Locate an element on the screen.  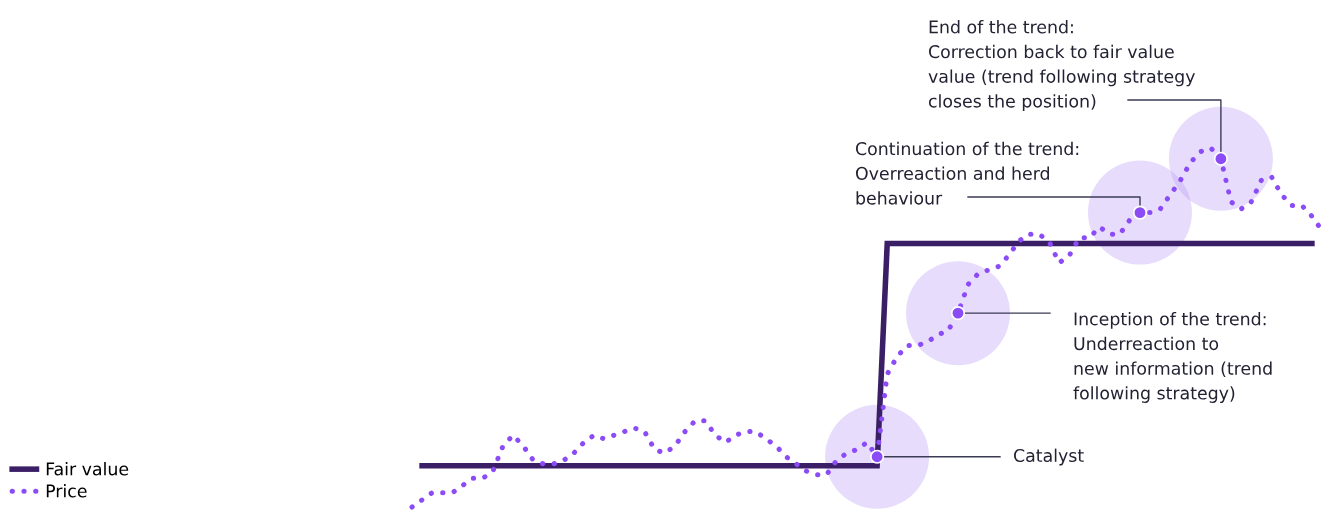
annotation: Continuation of the trend: Overreaction and herd behaviour is located at coordinates (967, 173).